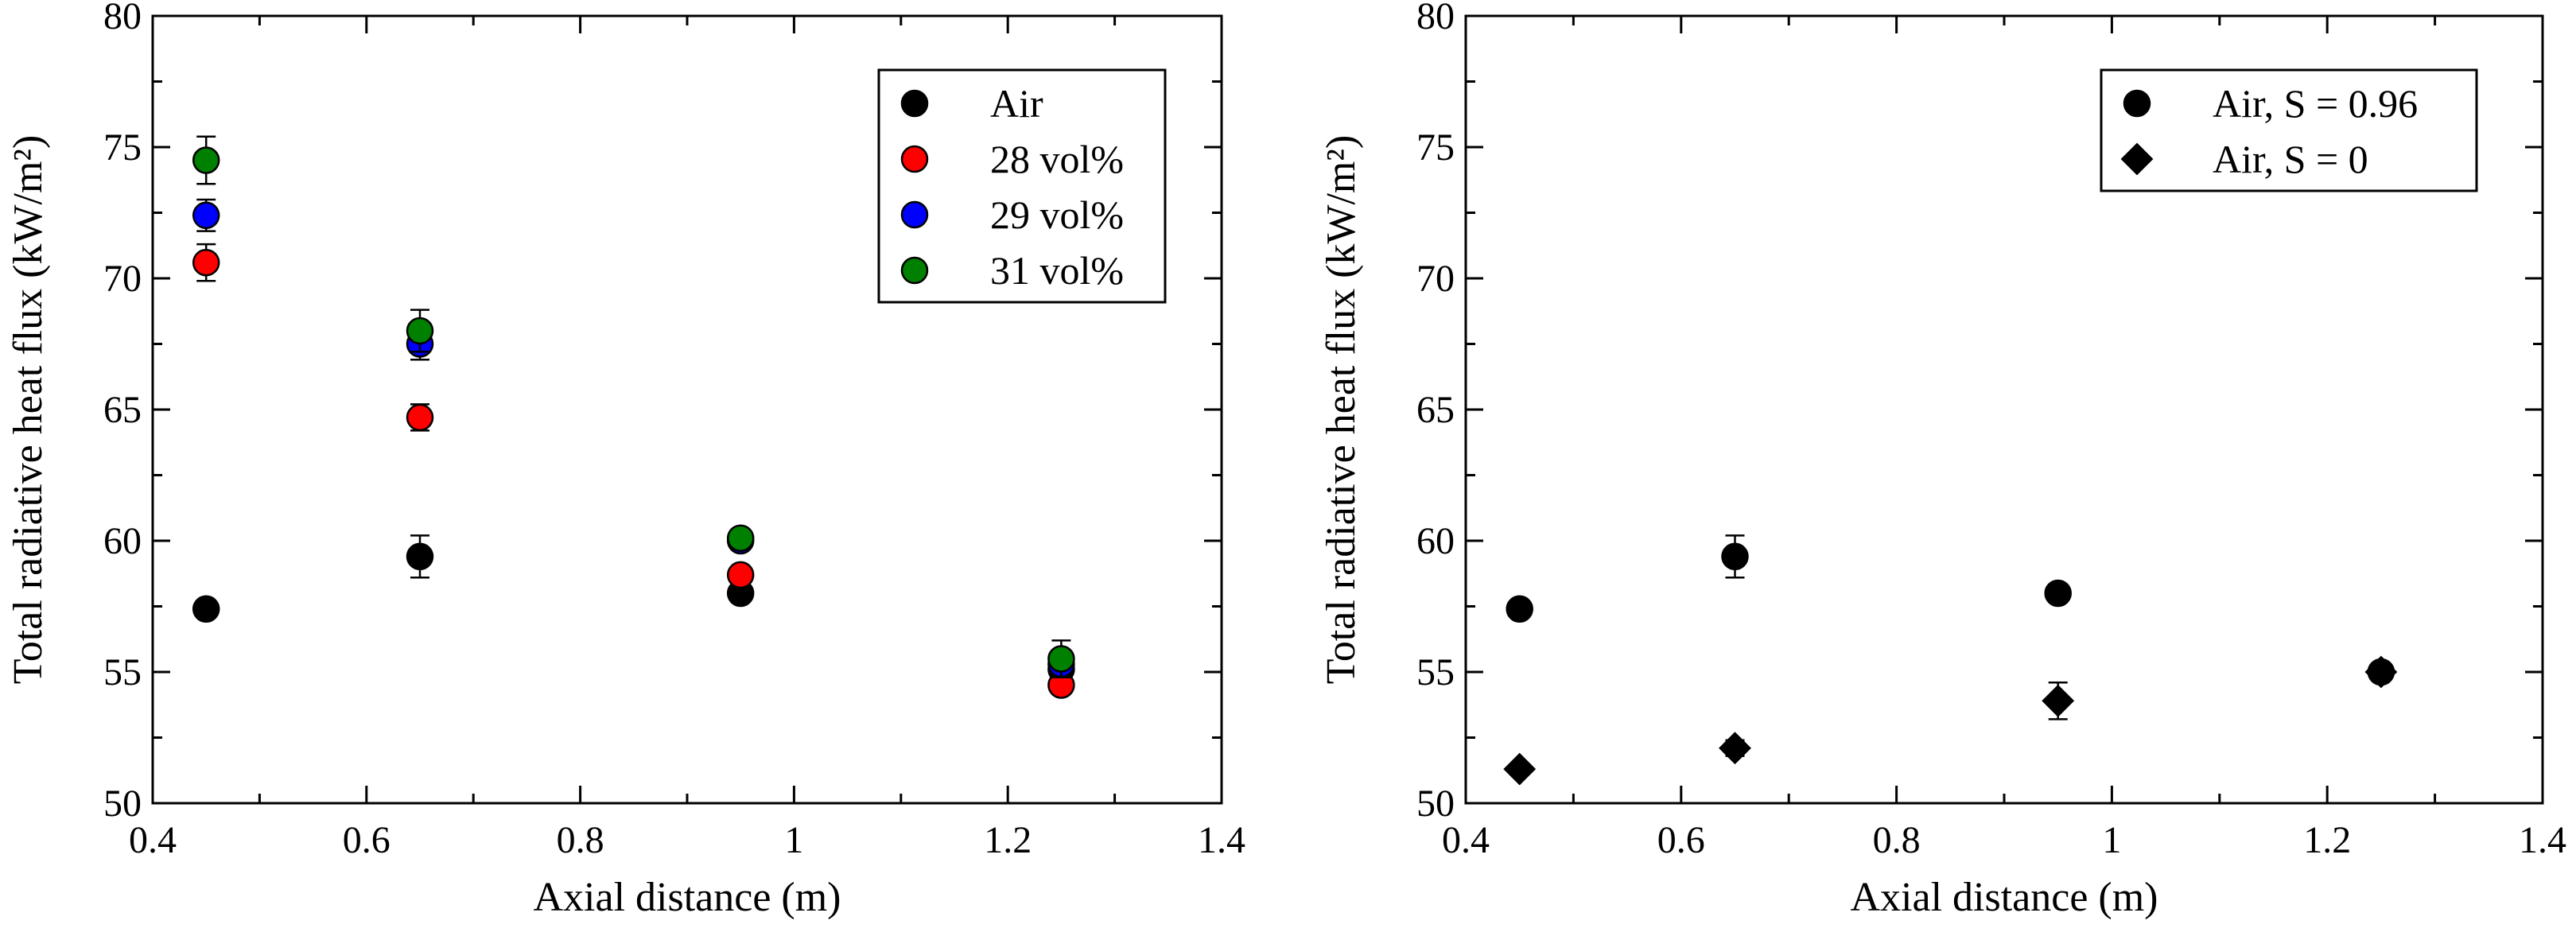  Describe the element at coordinates (2290, 159) in the screenshot. I see `legend-label: Air, S = 0` at that location.